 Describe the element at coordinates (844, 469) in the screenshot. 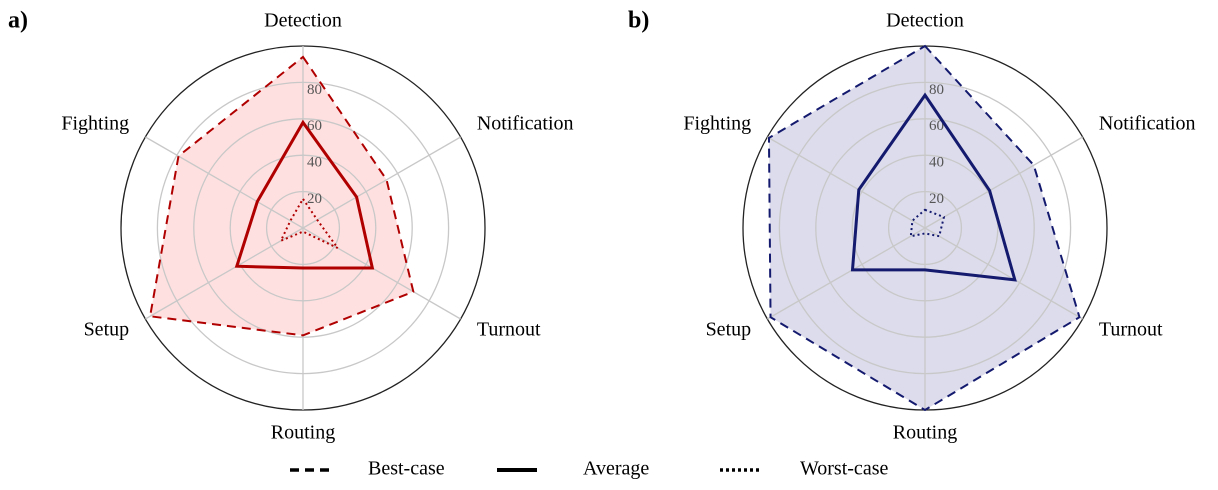

I see `legend-label: Worst-case` at that location.